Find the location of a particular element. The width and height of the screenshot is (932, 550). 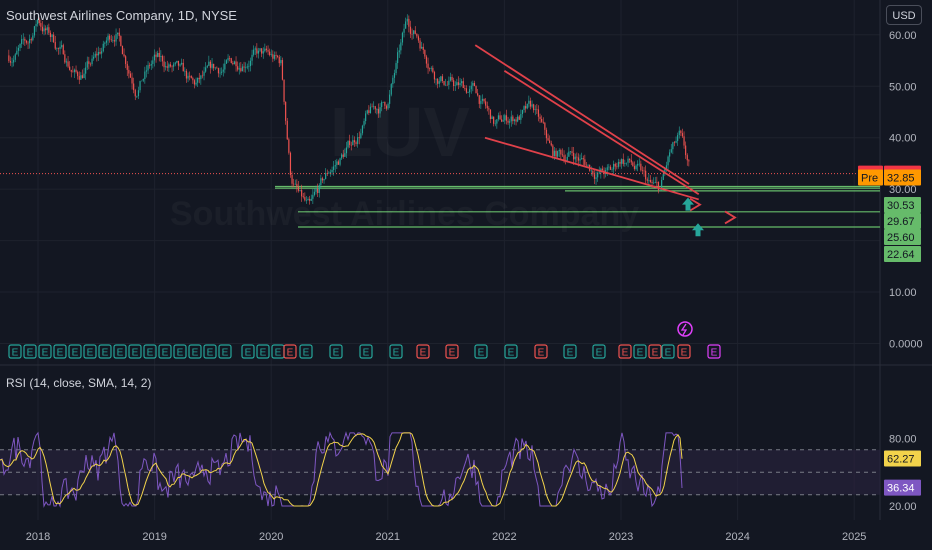

y-tick-label: 50.00 is located at coordinates (903, 87).